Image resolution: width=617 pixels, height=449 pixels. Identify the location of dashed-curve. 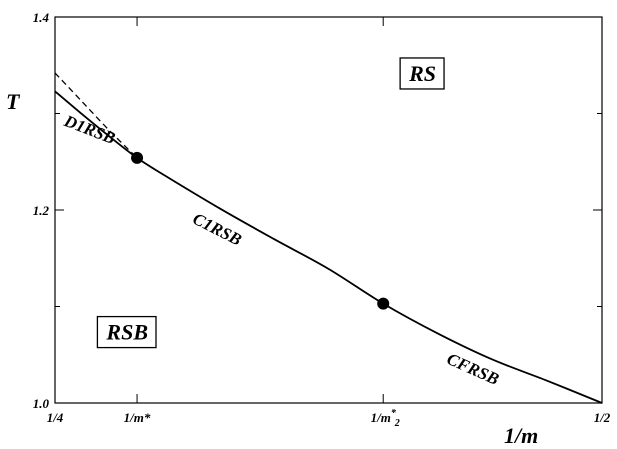
(96, 115).